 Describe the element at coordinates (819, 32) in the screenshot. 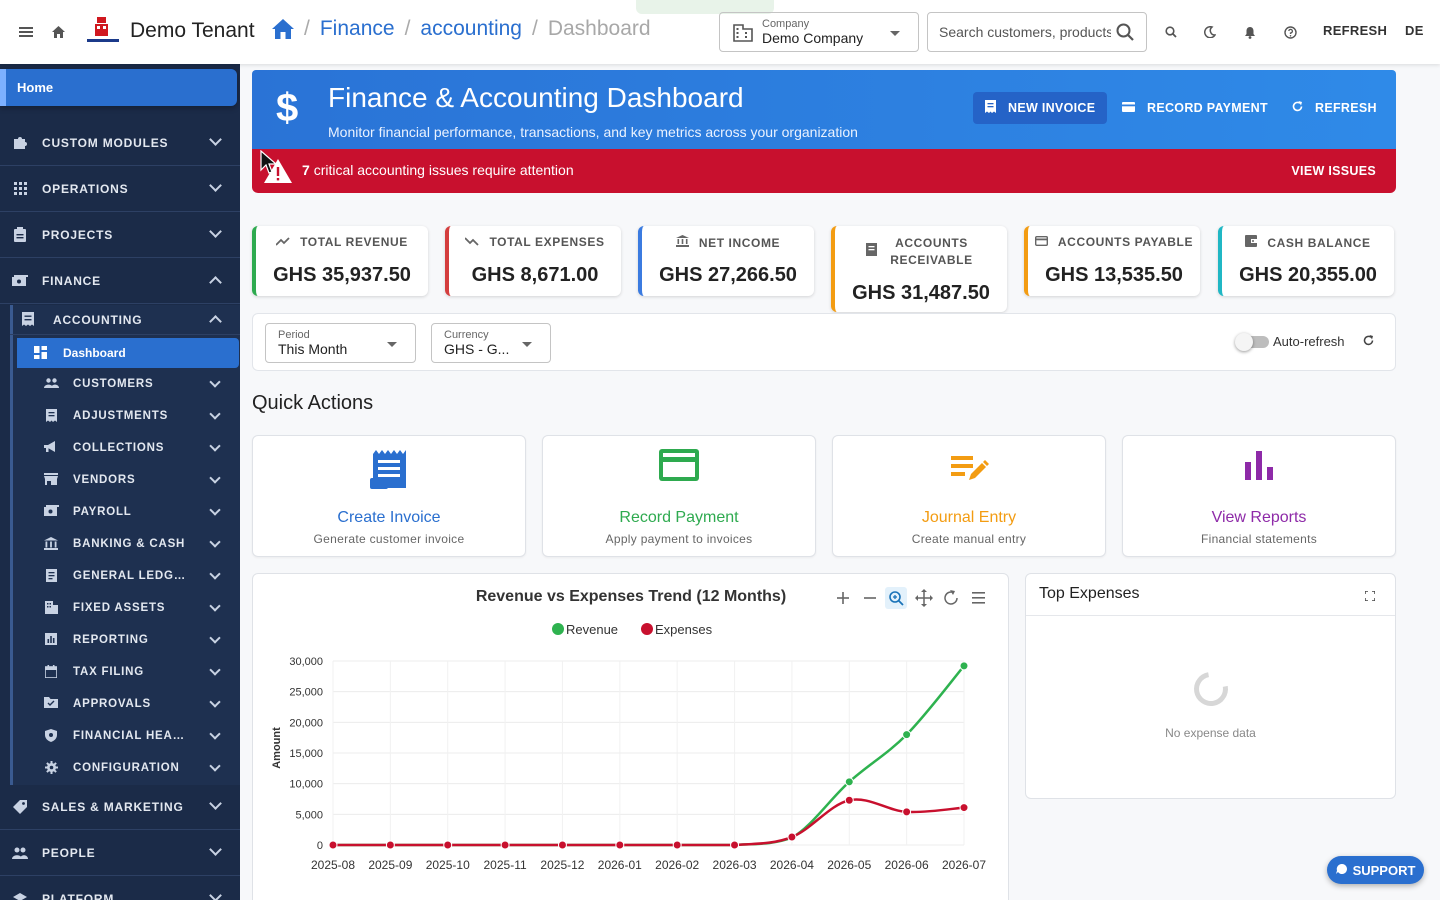

I see `company-select: Company Demo Company` at that location.